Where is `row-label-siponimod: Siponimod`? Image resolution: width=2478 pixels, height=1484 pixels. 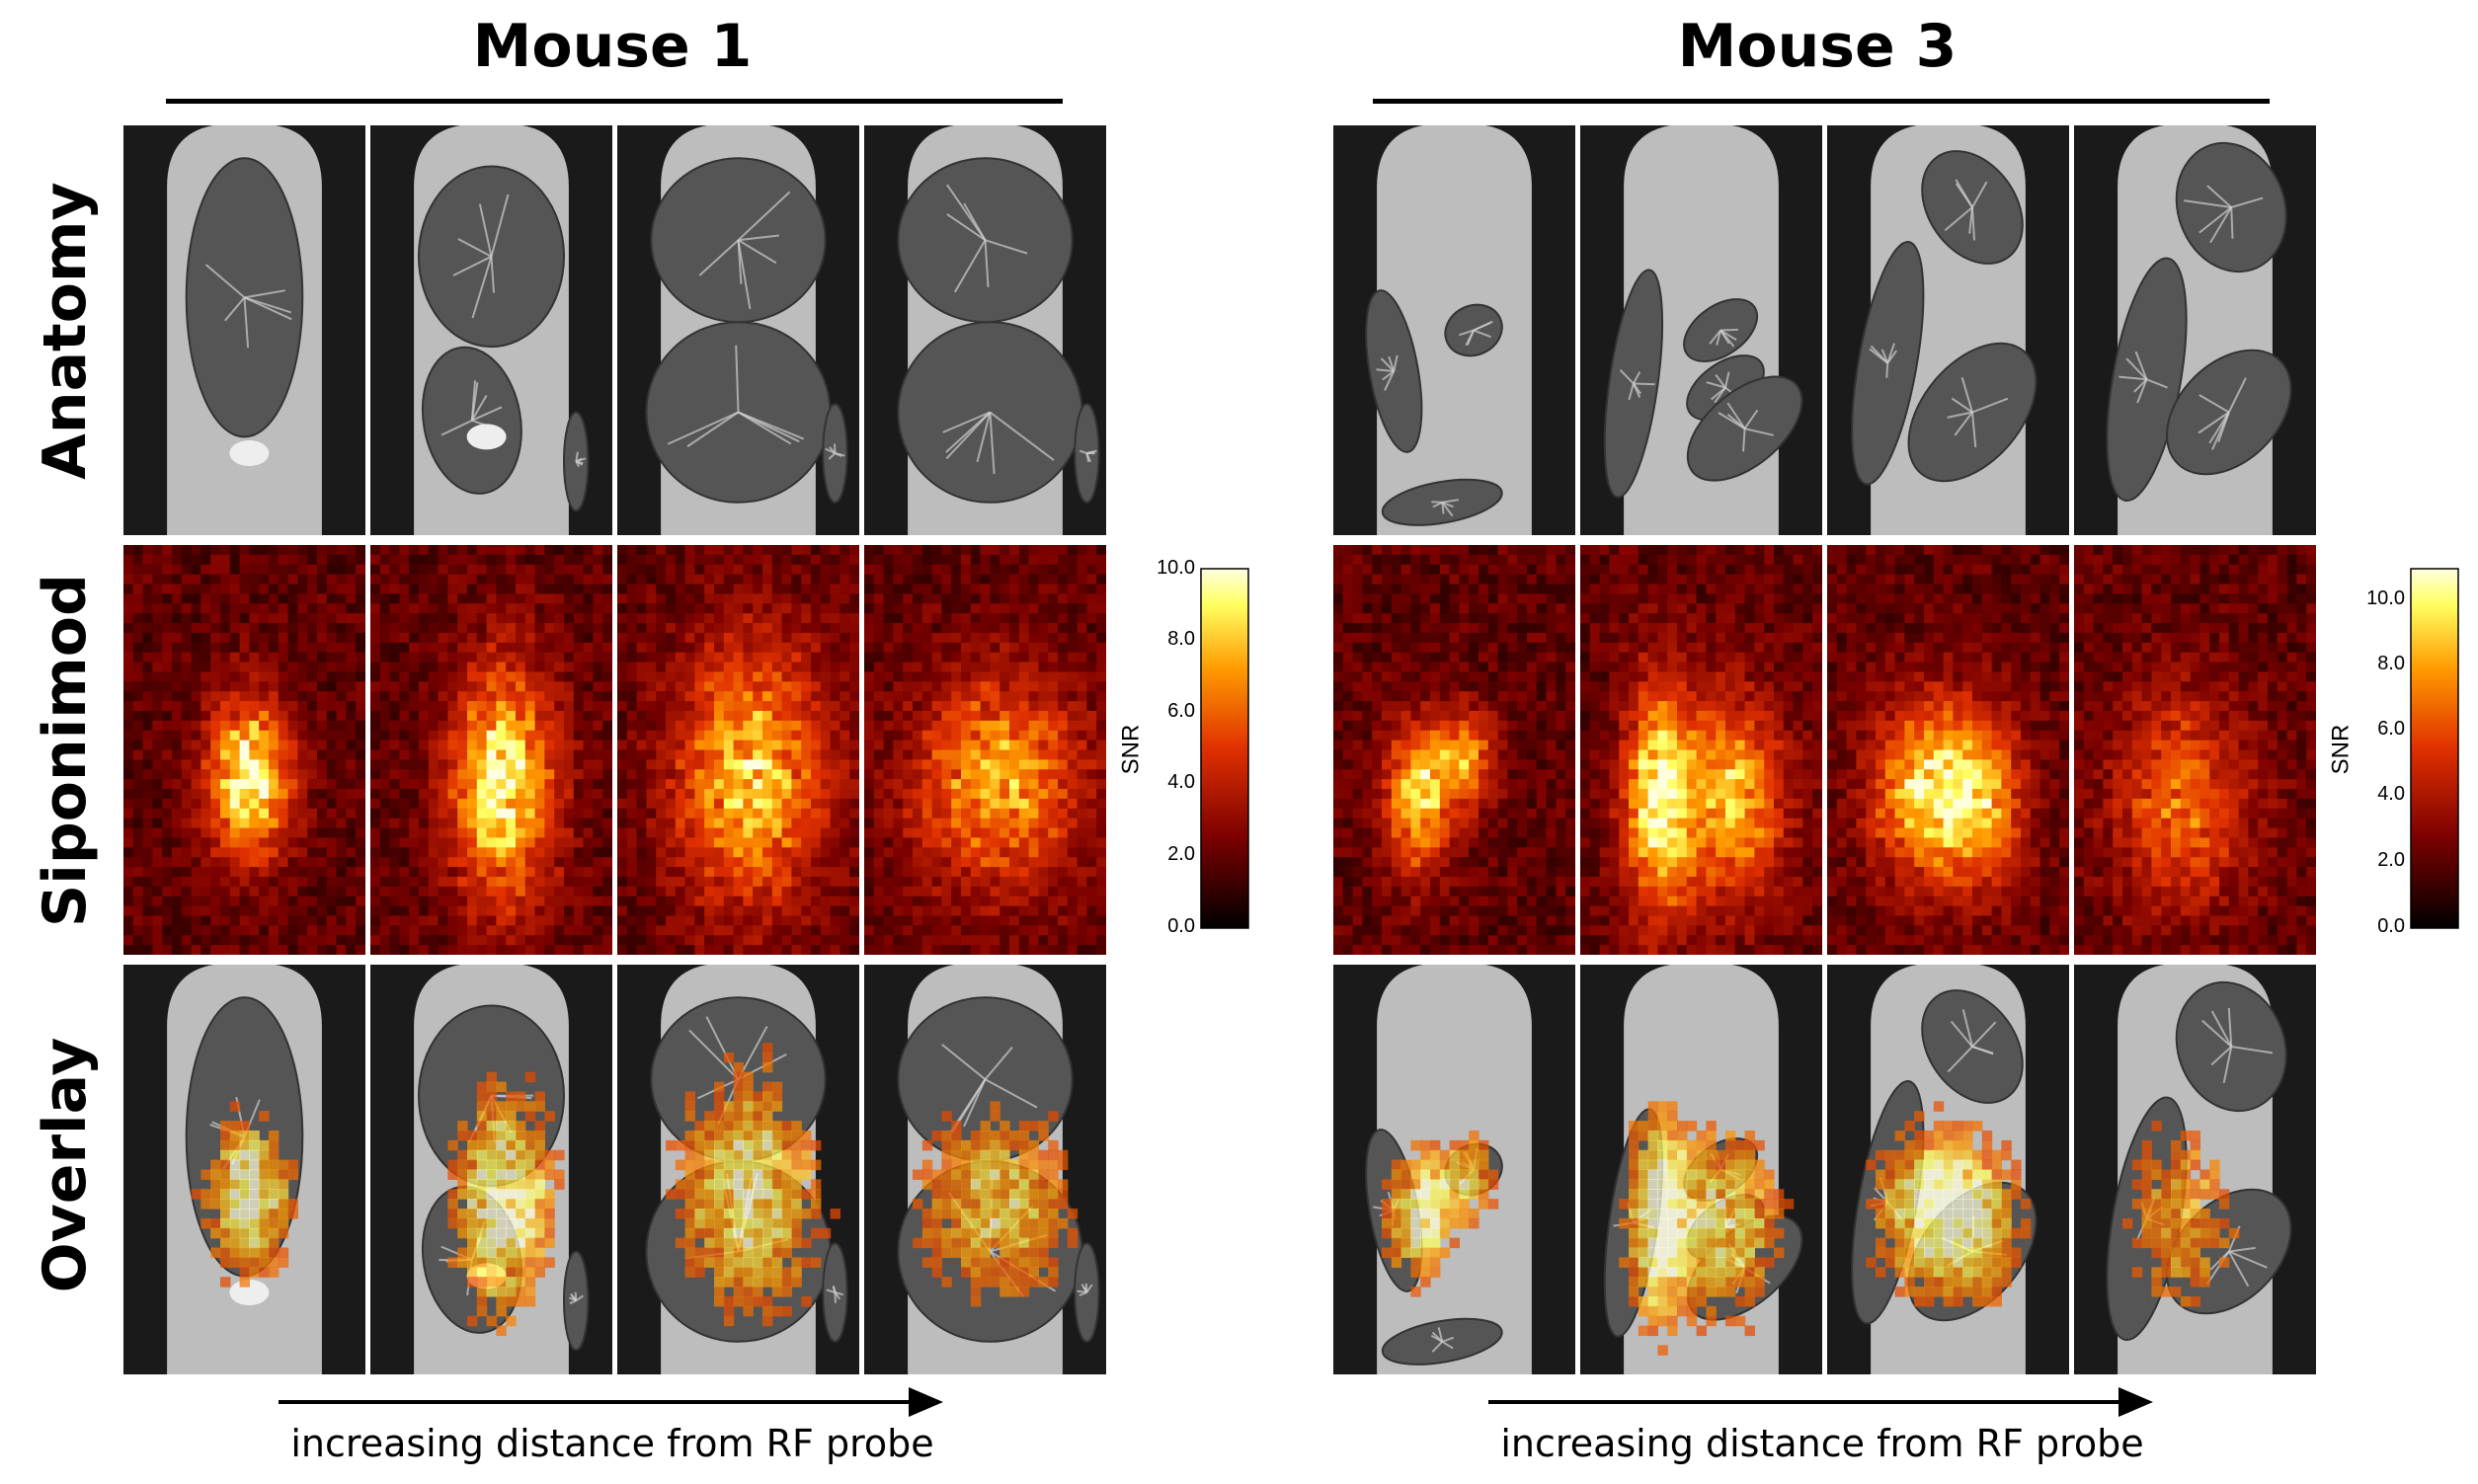 row-label-siponimod: Siponimod is located at coordinates (65, 751).